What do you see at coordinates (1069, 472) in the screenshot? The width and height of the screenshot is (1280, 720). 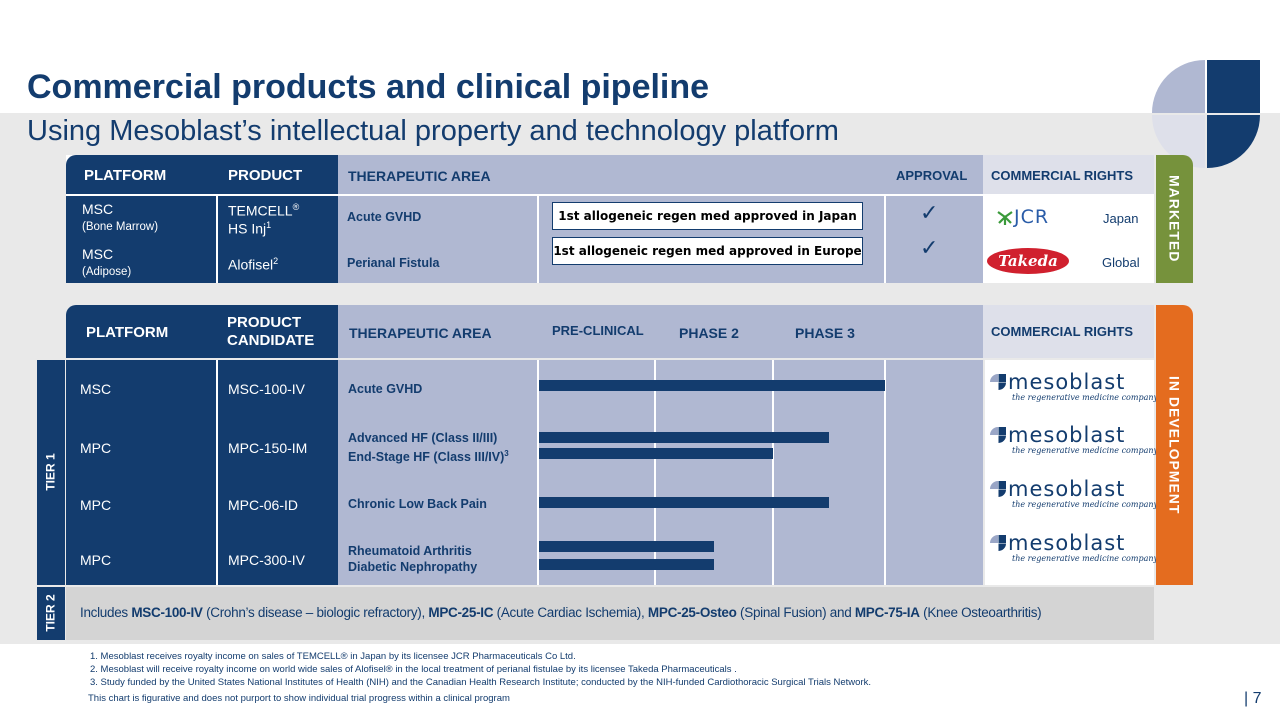 I see `dev-rights-cell` at bounding box center [1069, 472].